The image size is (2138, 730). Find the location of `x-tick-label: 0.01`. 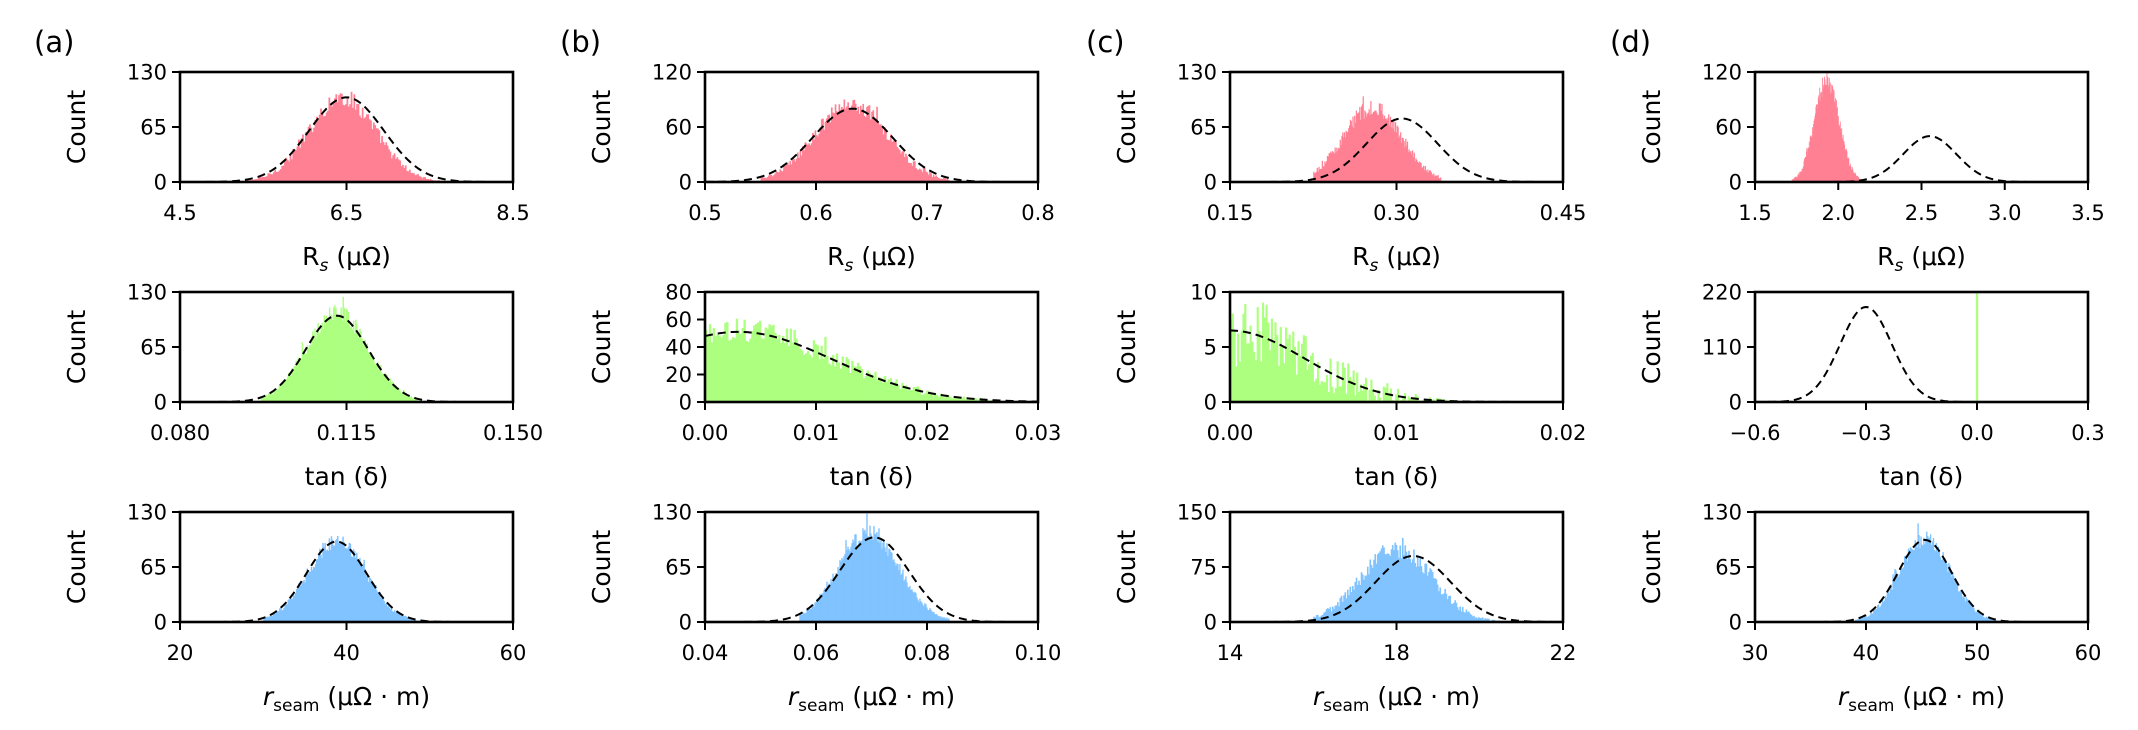

x-tick-label: 0.01 is located at coordinates (1396, 433).